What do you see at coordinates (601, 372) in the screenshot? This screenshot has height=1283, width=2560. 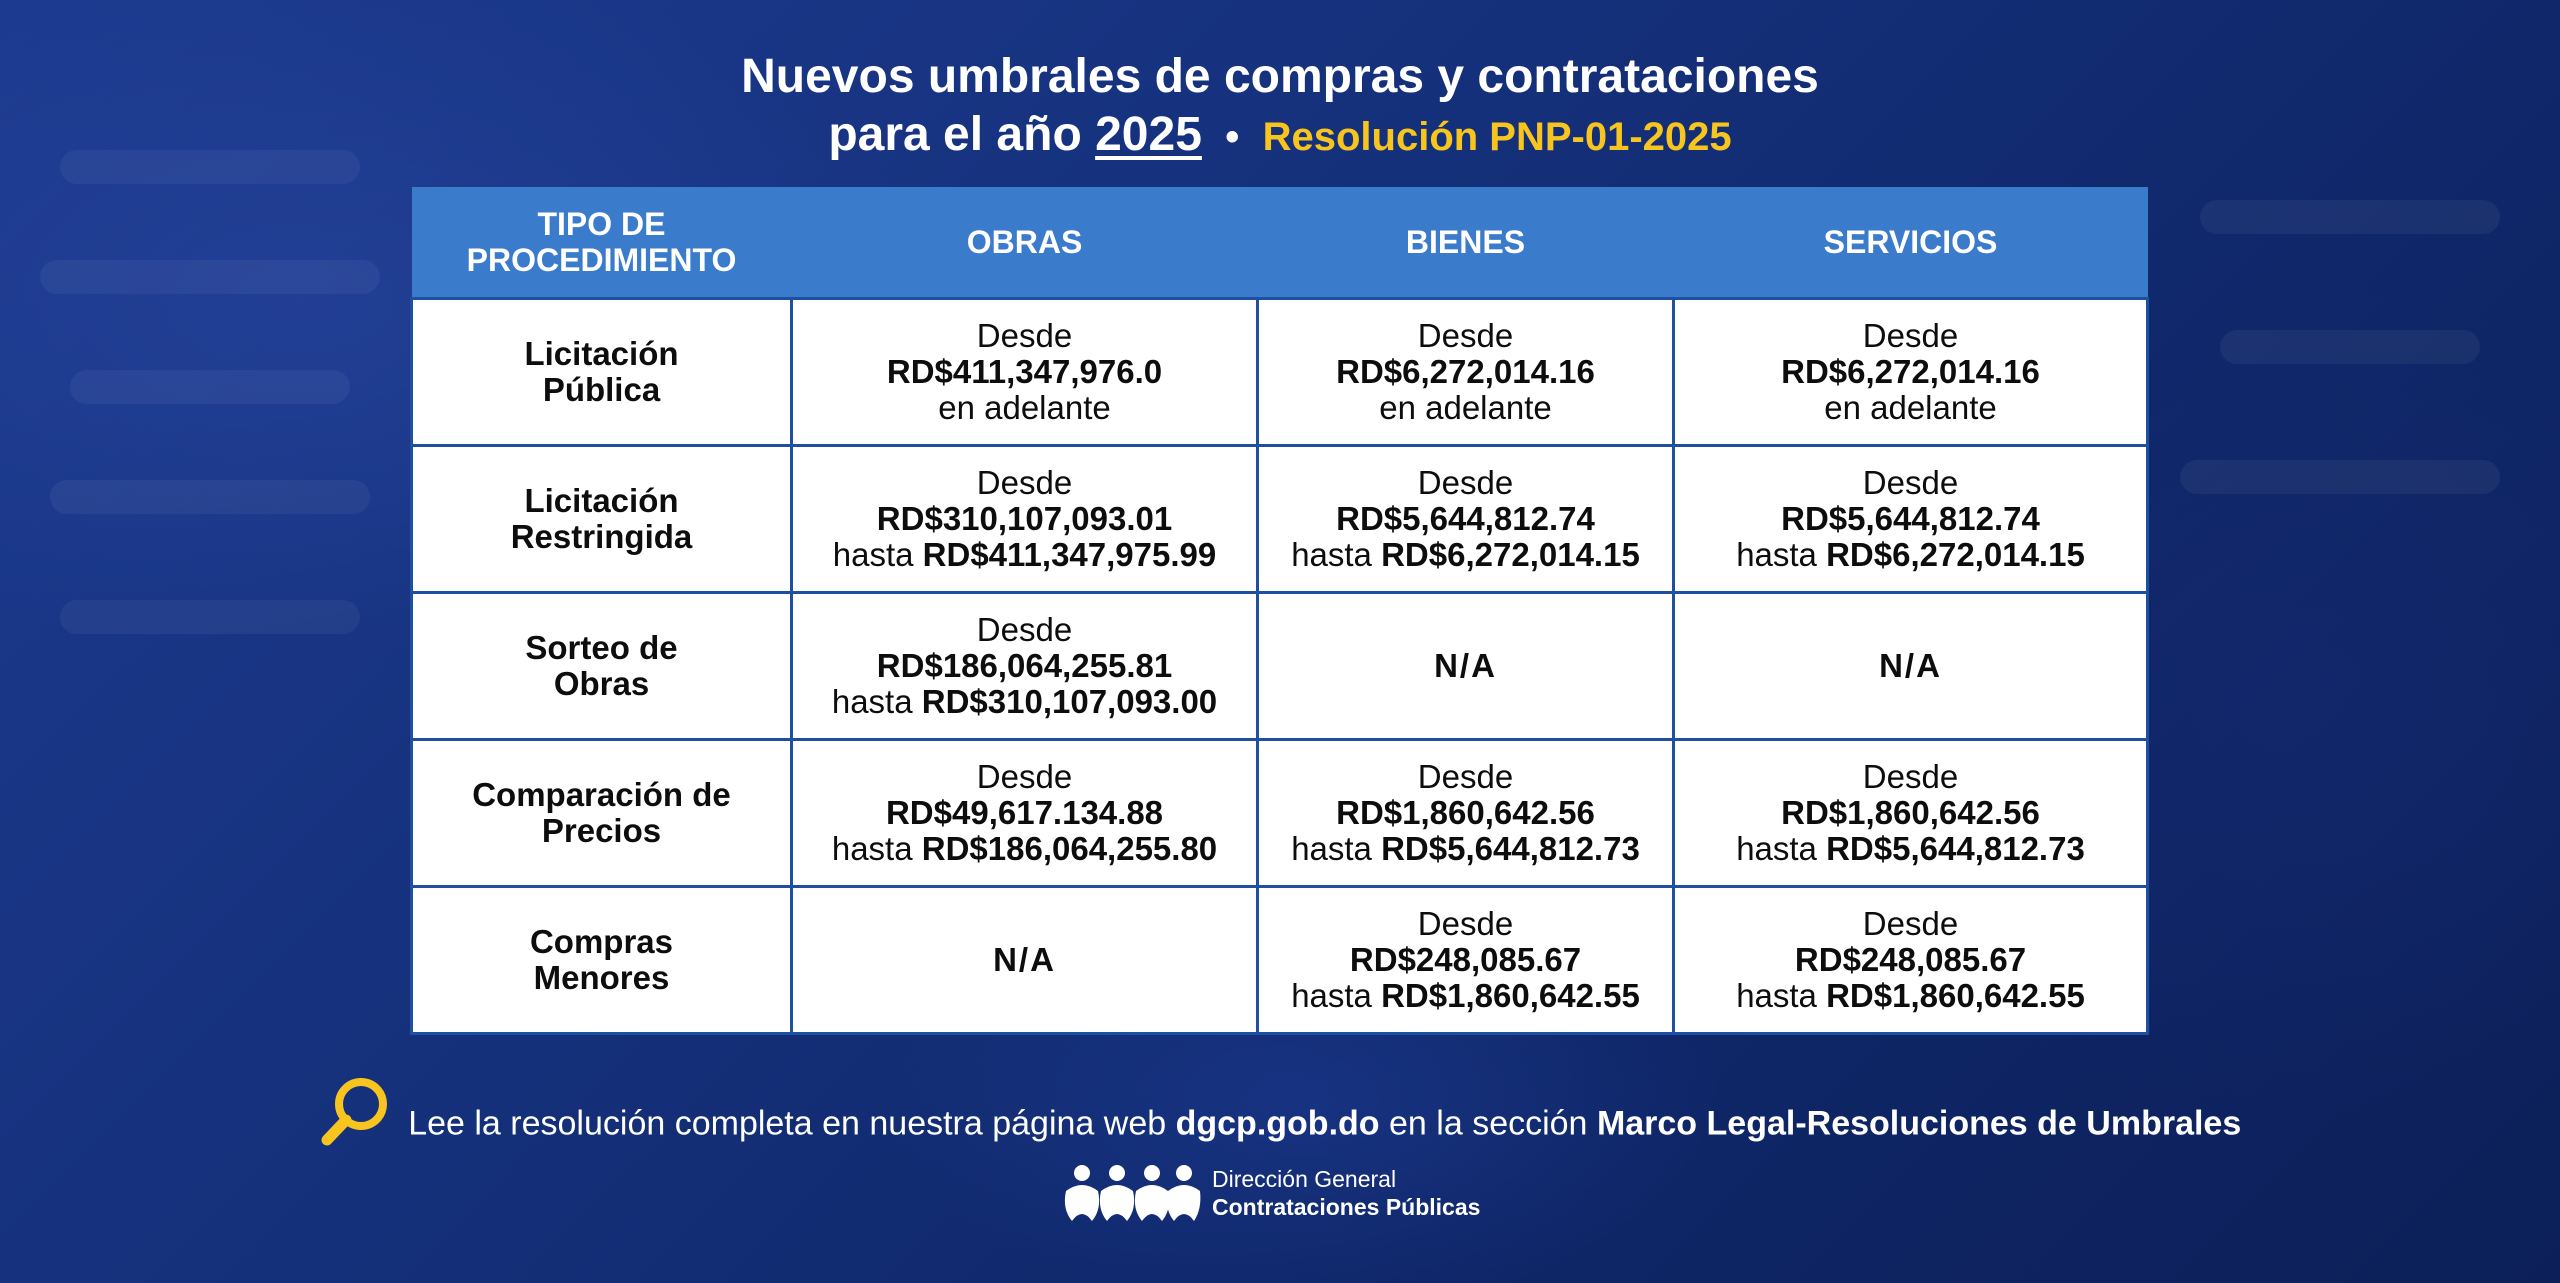 I see `row-procedure: Licitación Pública` at bounding box center [601, 372].